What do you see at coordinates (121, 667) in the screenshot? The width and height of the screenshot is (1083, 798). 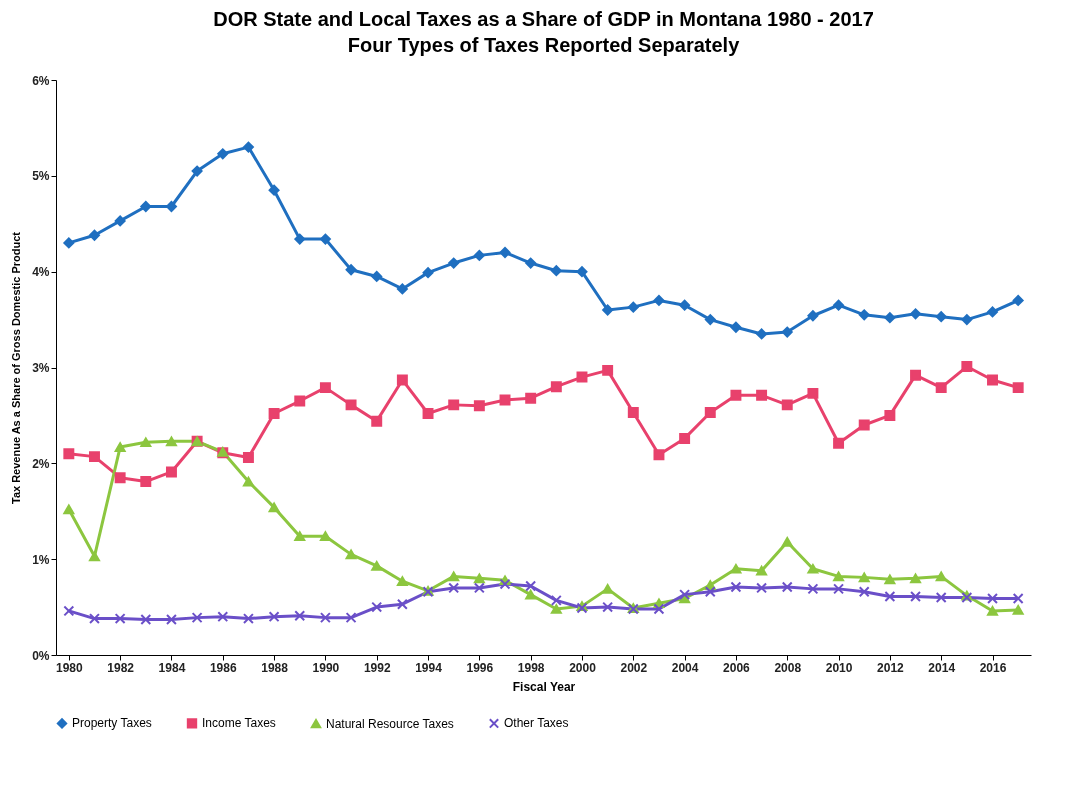 I see `x-tick-label: 1982` at bounding box center [121, 667].